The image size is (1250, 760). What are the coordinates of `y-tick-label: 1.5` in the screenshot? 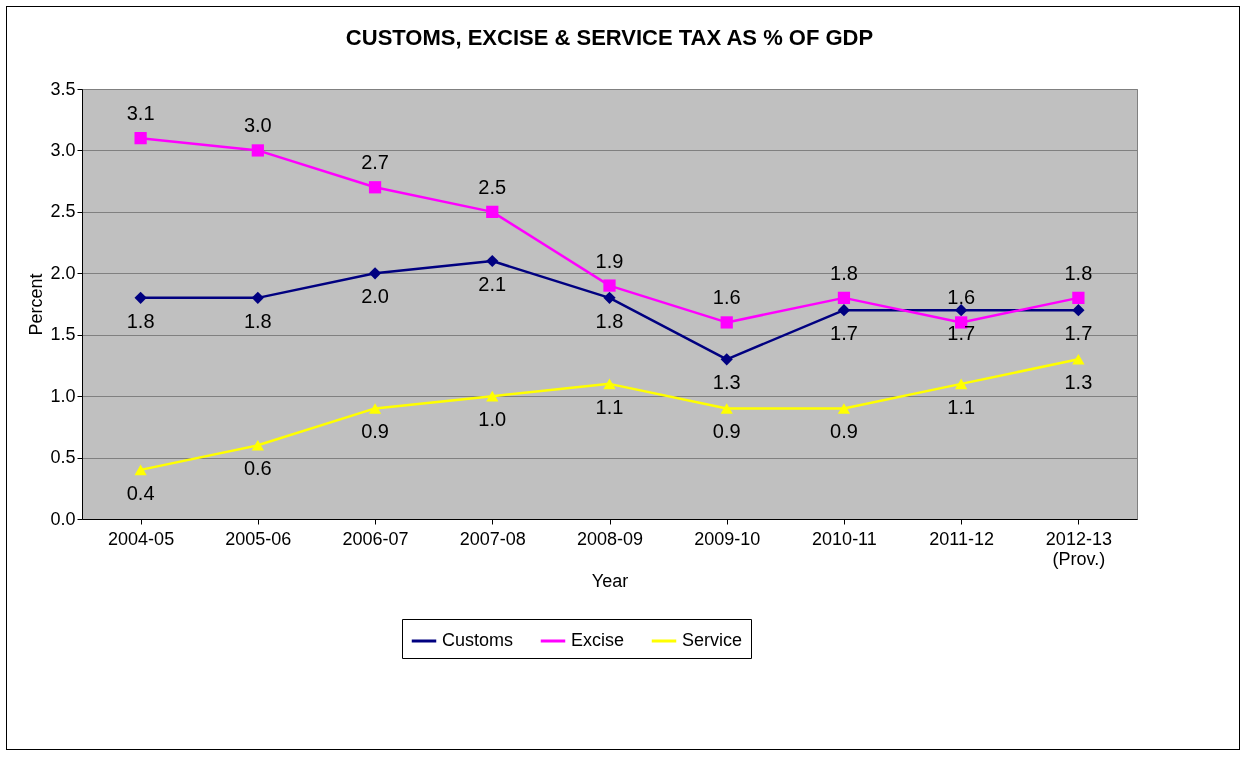 It's located at (63, 334).